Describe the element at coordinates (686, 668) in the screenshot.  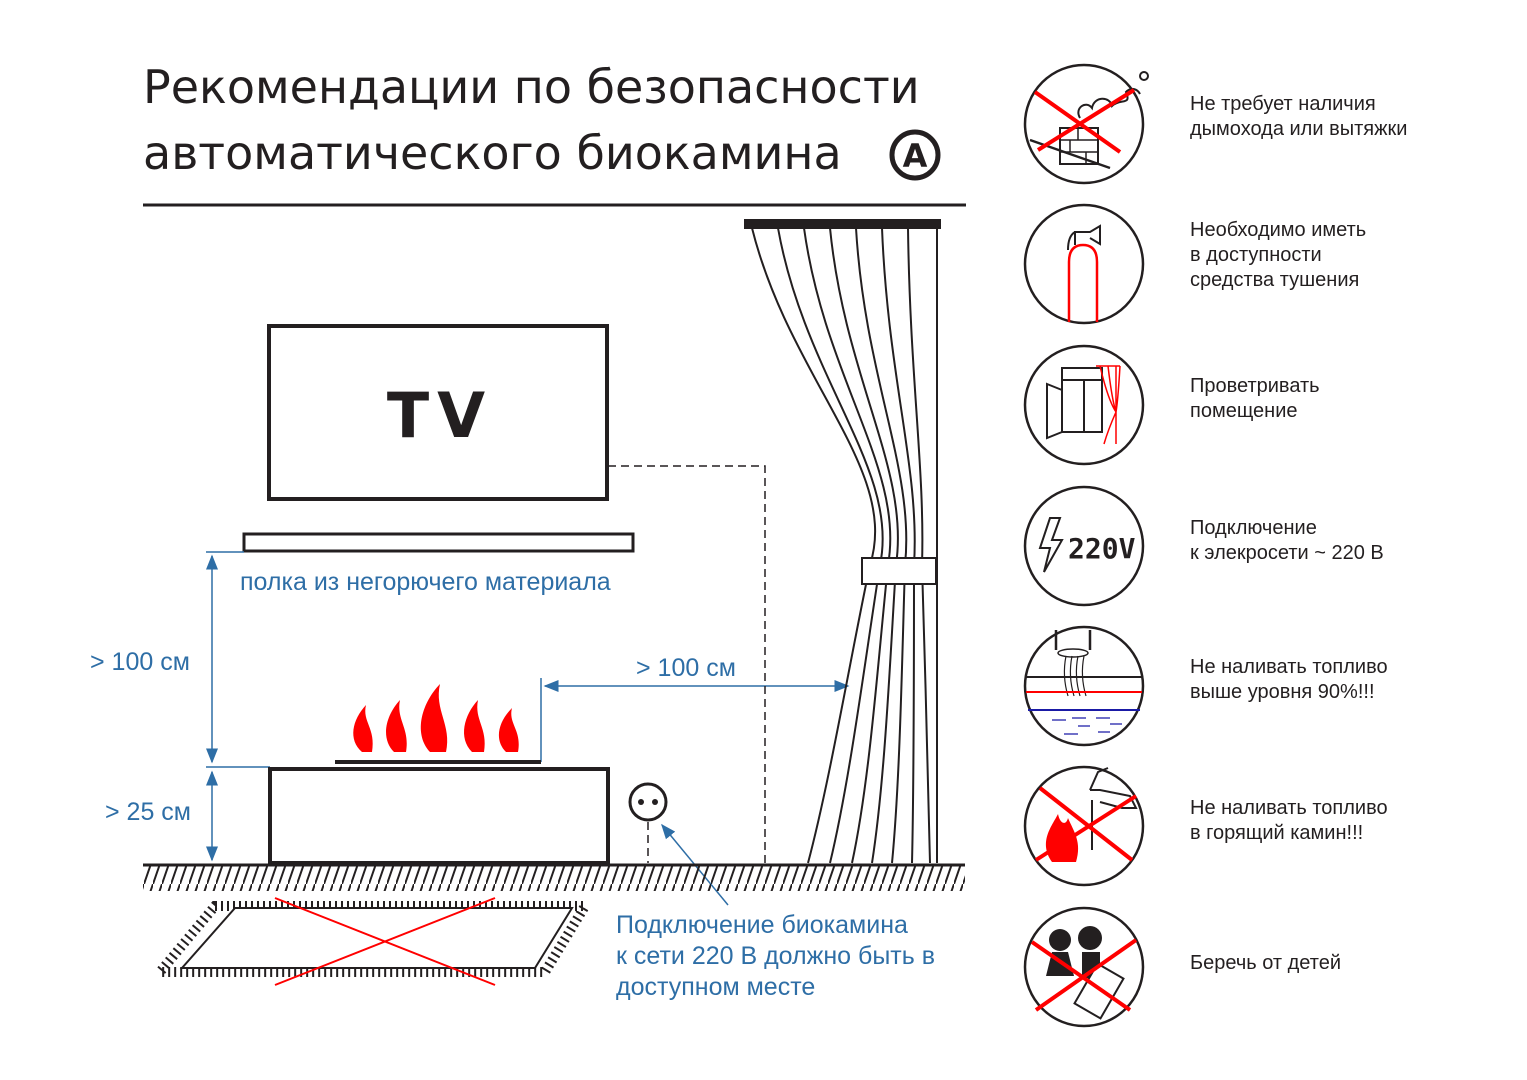
I see `curtain-distance-label: > 100 см` at that location.